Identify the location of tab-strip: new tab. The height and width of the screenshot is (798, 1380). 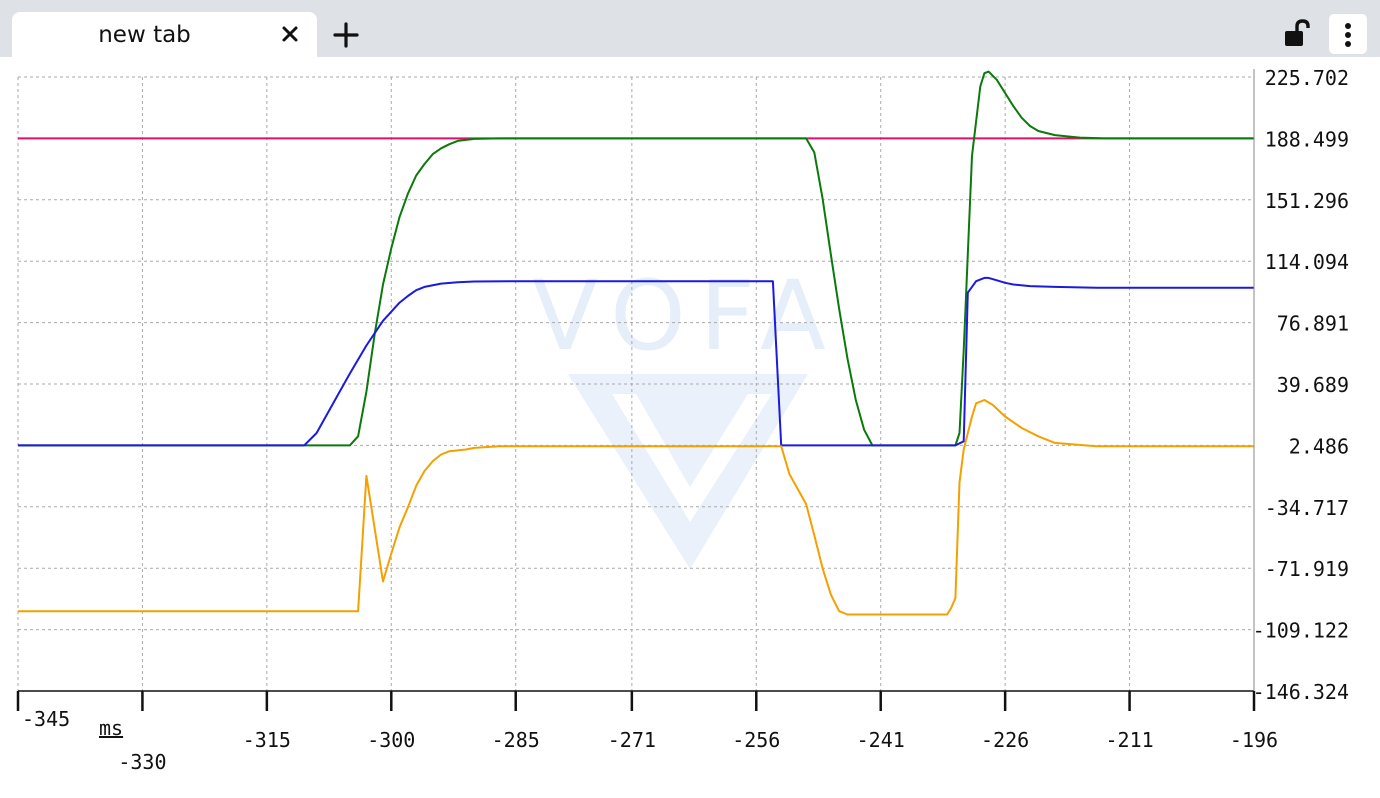
(690, 28).